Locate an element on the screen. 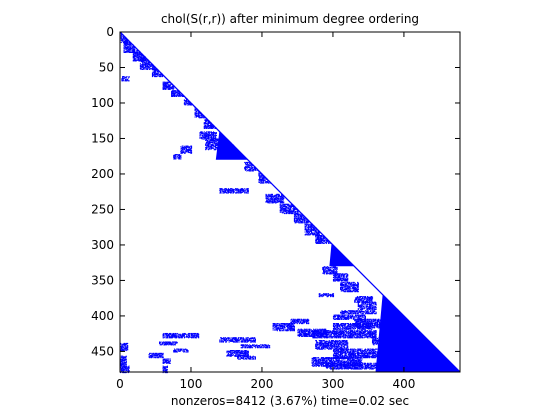 The image size is (560, 420). y-tick-label: 400 is located at coordinates (102, 316).